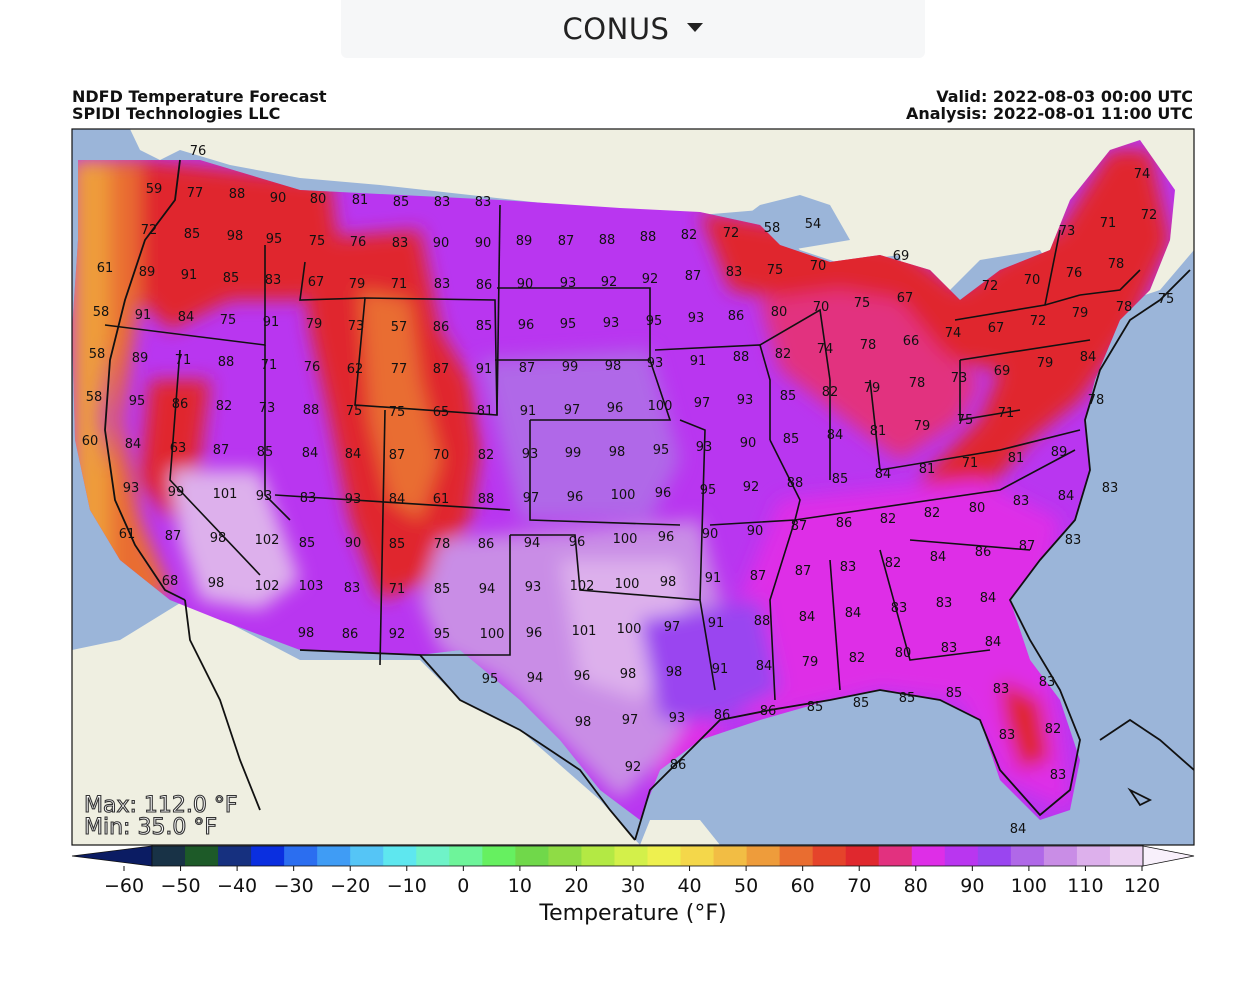  What do you see at coordinates (441, 412) in the screenshot?
I see `temperature-label: 65` at bounding box center [441, 412].